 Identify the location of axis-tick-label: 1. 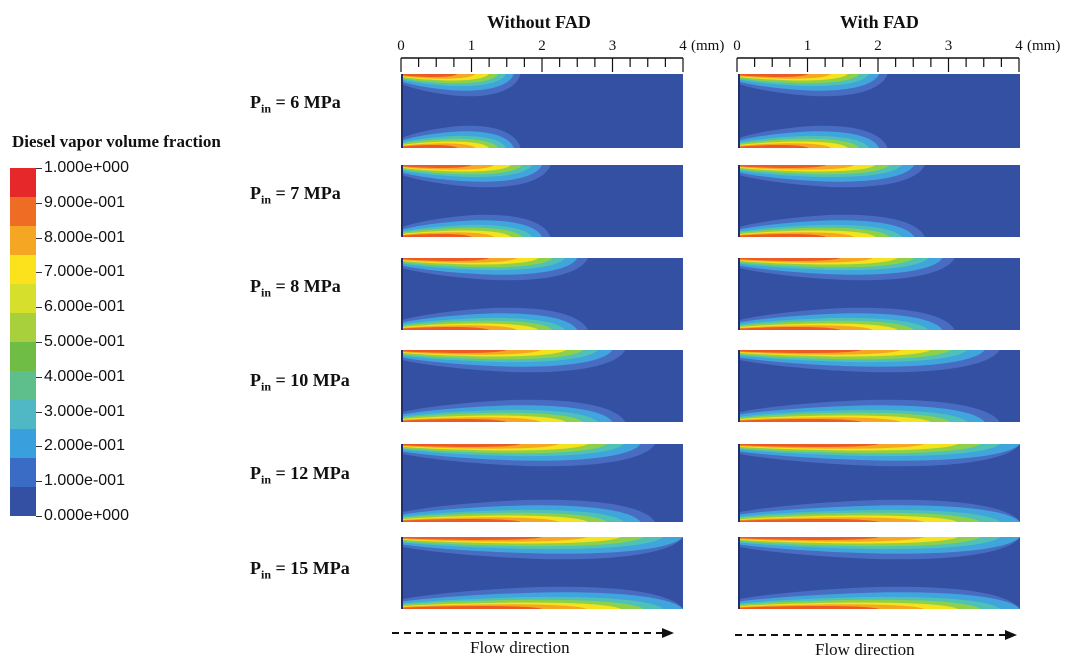
(472, 46).